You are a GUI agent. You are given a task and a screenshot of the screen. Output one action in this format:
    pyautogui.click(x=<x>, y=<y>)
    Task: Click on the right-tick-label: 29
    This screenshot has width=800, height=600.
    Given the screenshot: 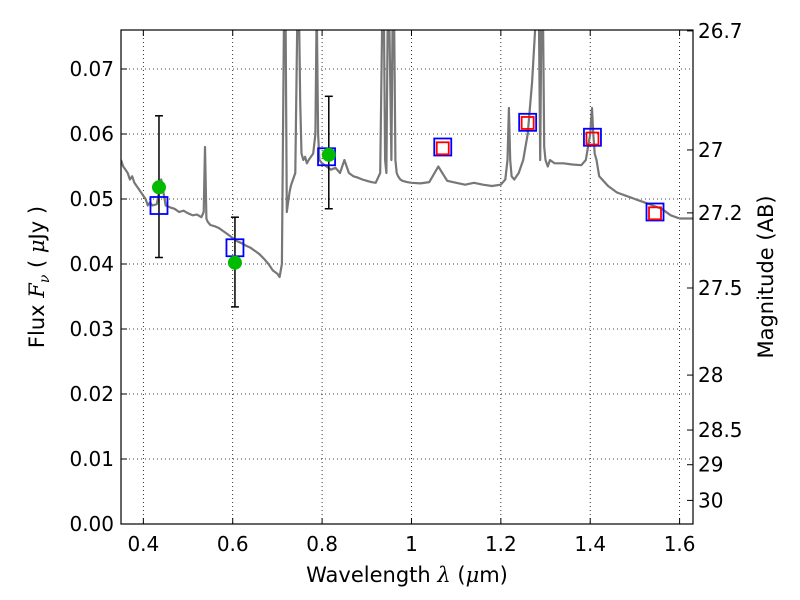 What is the action you would take?
    pyautogui.click(x=710, y=465)
    